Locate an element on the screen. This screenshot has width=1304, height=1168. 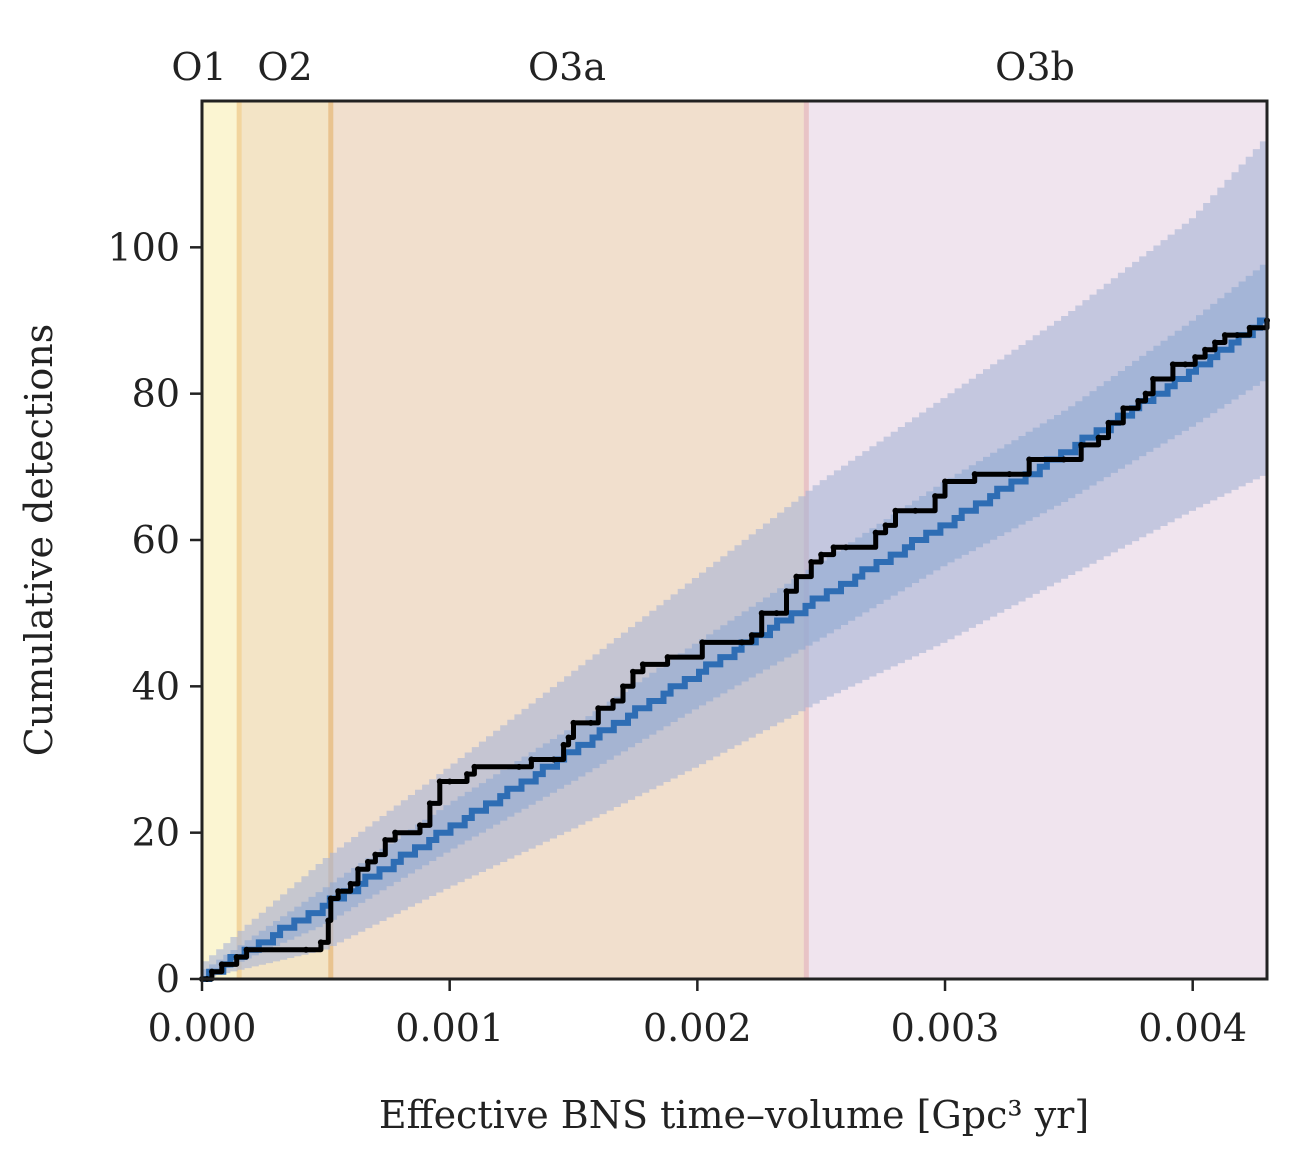
x-axis-ticks: 0.000 0.001 0.002 0.003 0.004 is located at coordinates (697, 1014).